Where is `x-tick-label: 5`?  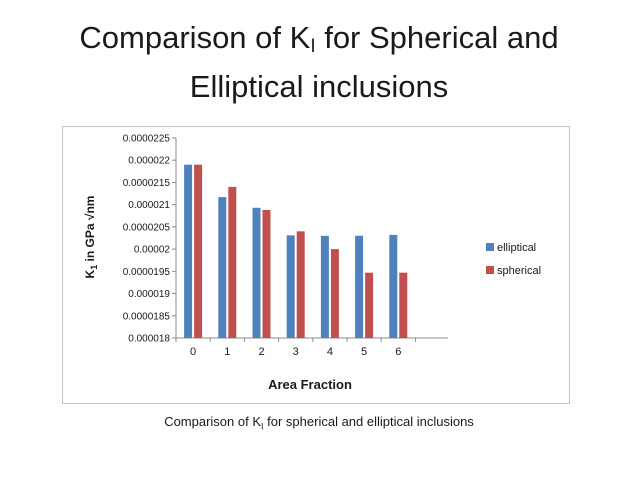
x-tick-label: 5 is located at coordinates (364, 352).